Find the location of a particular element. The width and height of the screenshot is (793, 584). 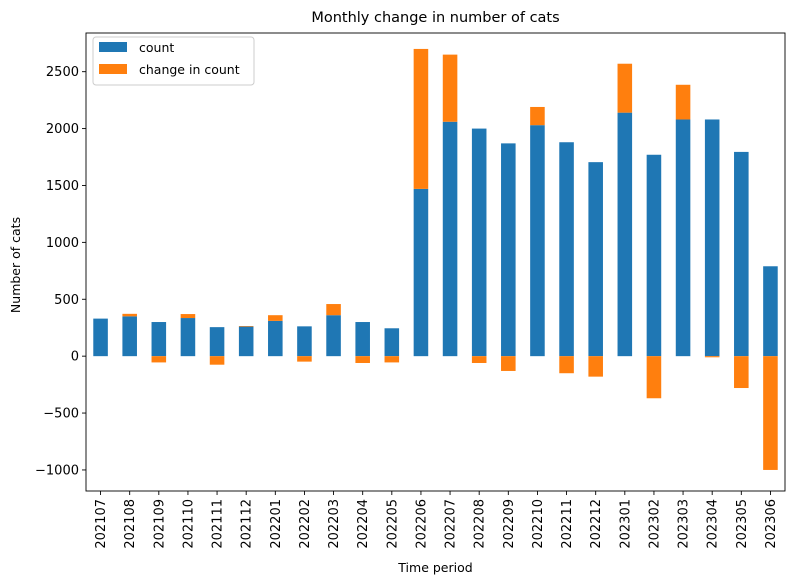

x-tick-label: 202211 is located at coordinates (567, 524).